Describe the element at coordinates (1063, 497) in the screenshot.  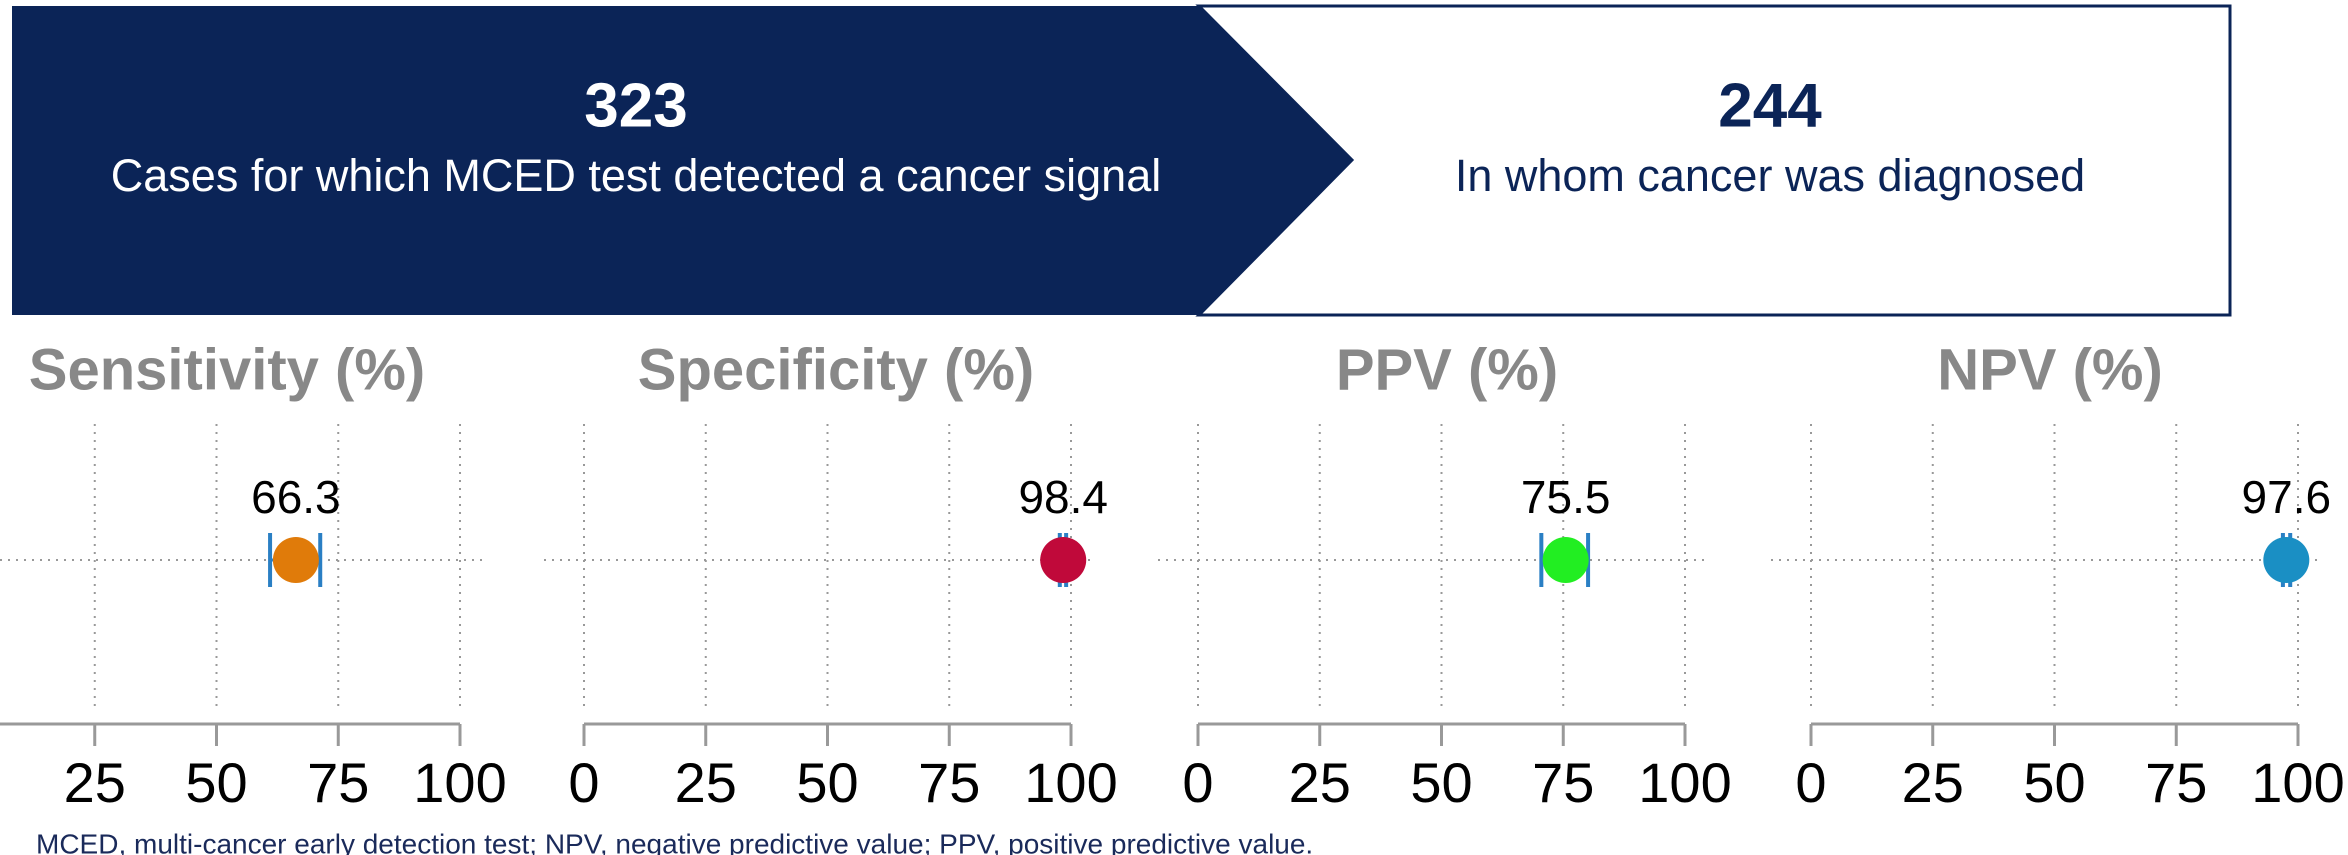
I see `value-label: 98.4` at that location.